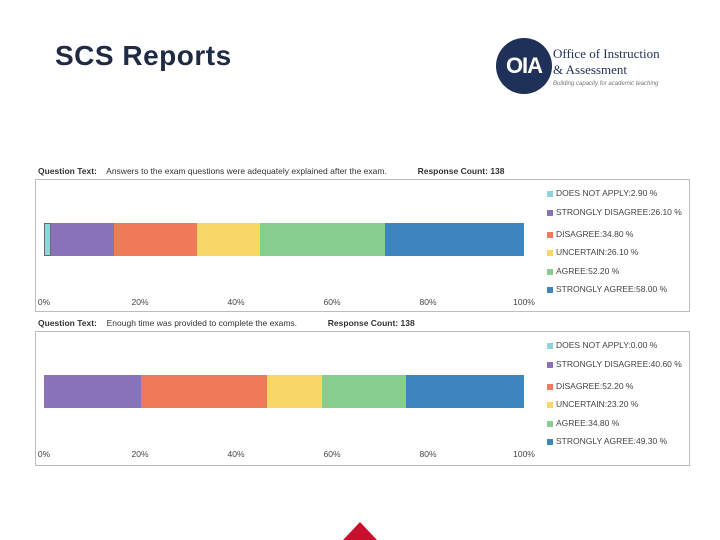  I want to click on chart-1-response-count: 138, so click(497, 171).